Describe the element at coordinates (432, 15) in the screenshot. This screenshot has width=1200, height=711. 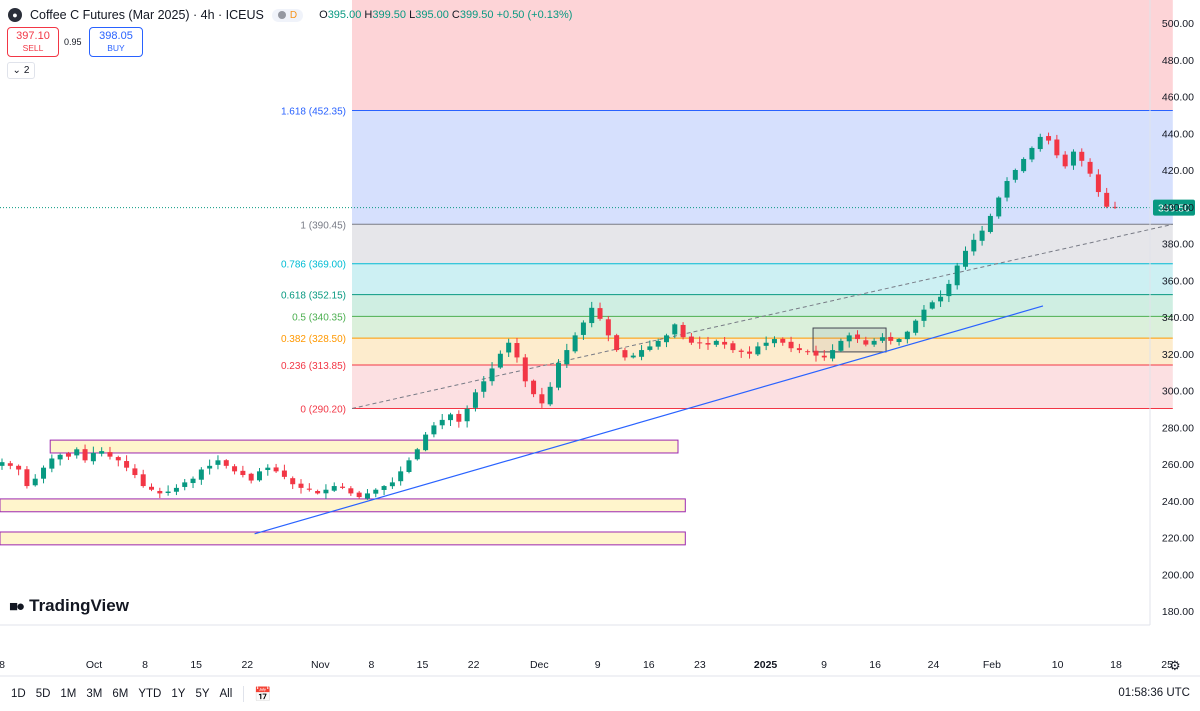
I see `low-value: 395.00` at that location.